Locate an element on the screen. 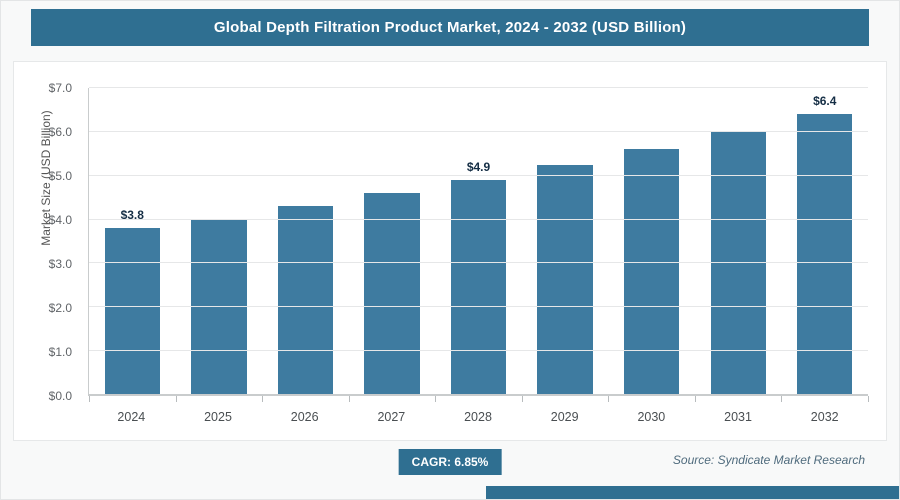 The image size is (900, 500). bar-2028: $4.9 is located at coordinates (478, 277).